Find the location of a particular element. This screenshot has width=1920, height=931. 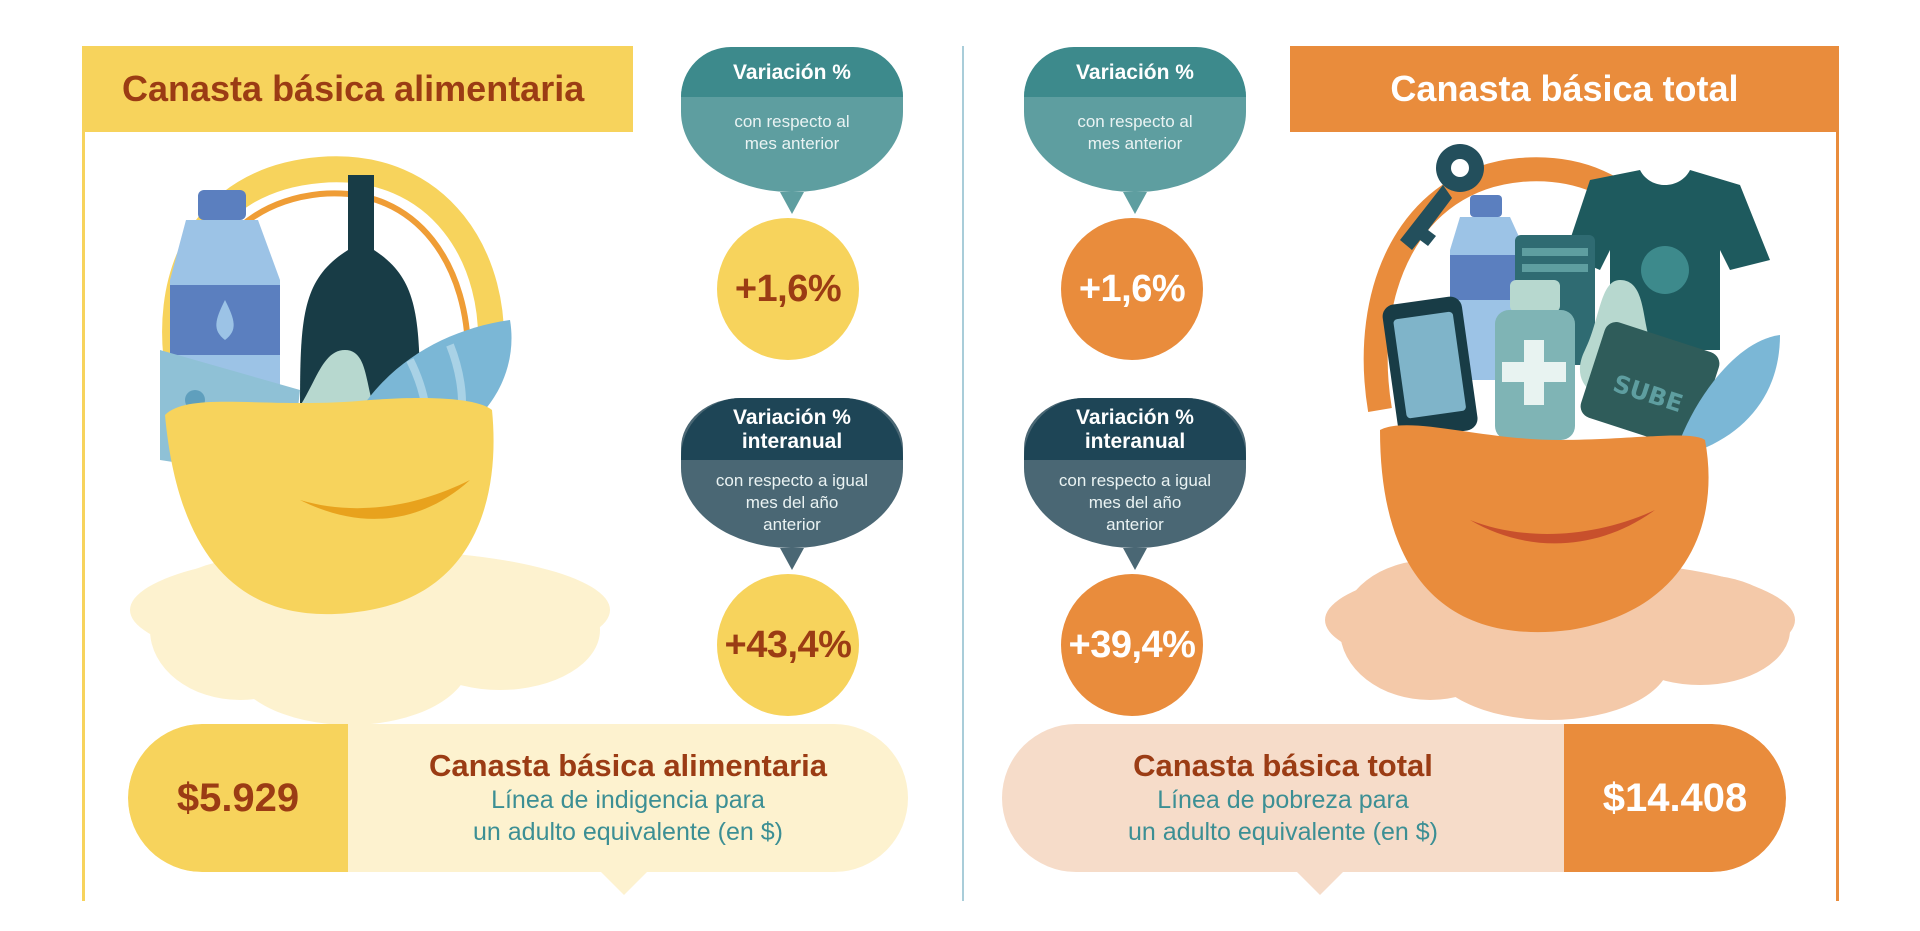

medicine-icon is located at coordinates (1535, 360).